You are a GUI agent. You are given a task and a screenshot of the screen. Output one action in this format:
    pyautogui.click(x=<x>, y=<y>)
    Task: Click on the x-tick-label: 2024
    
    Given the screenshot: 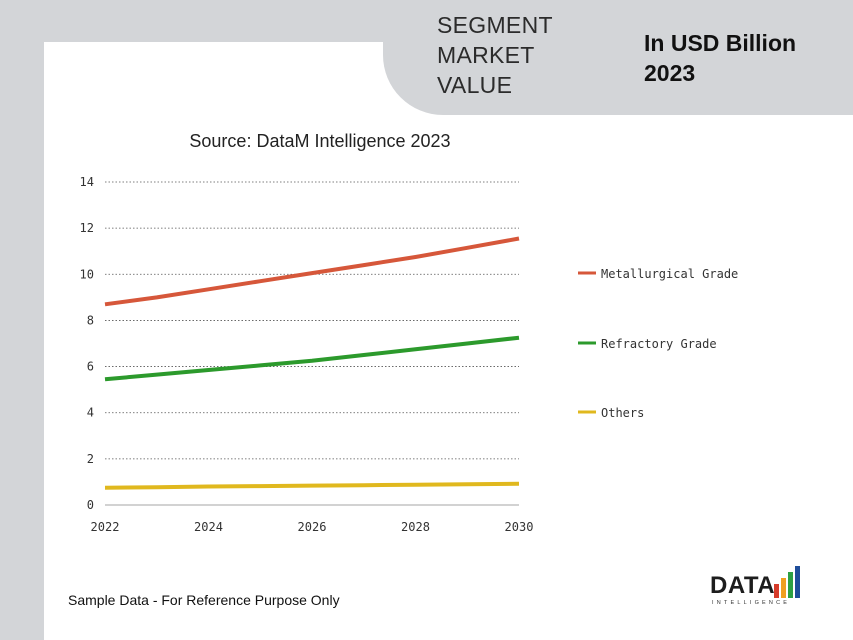 What is the action you would take?
    pyautogui.click(x=208, y=527)
    